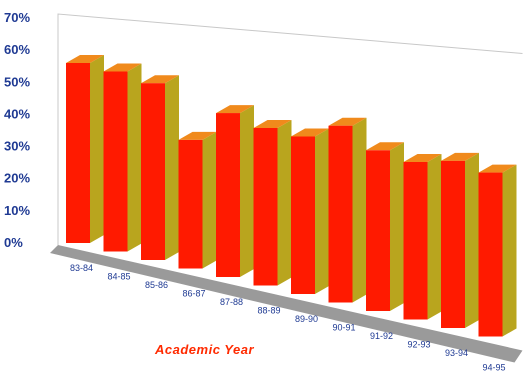 The height and width of the screenshot is (387, 524). I want to click on y-tick-label: 30%, so click(17, 146).